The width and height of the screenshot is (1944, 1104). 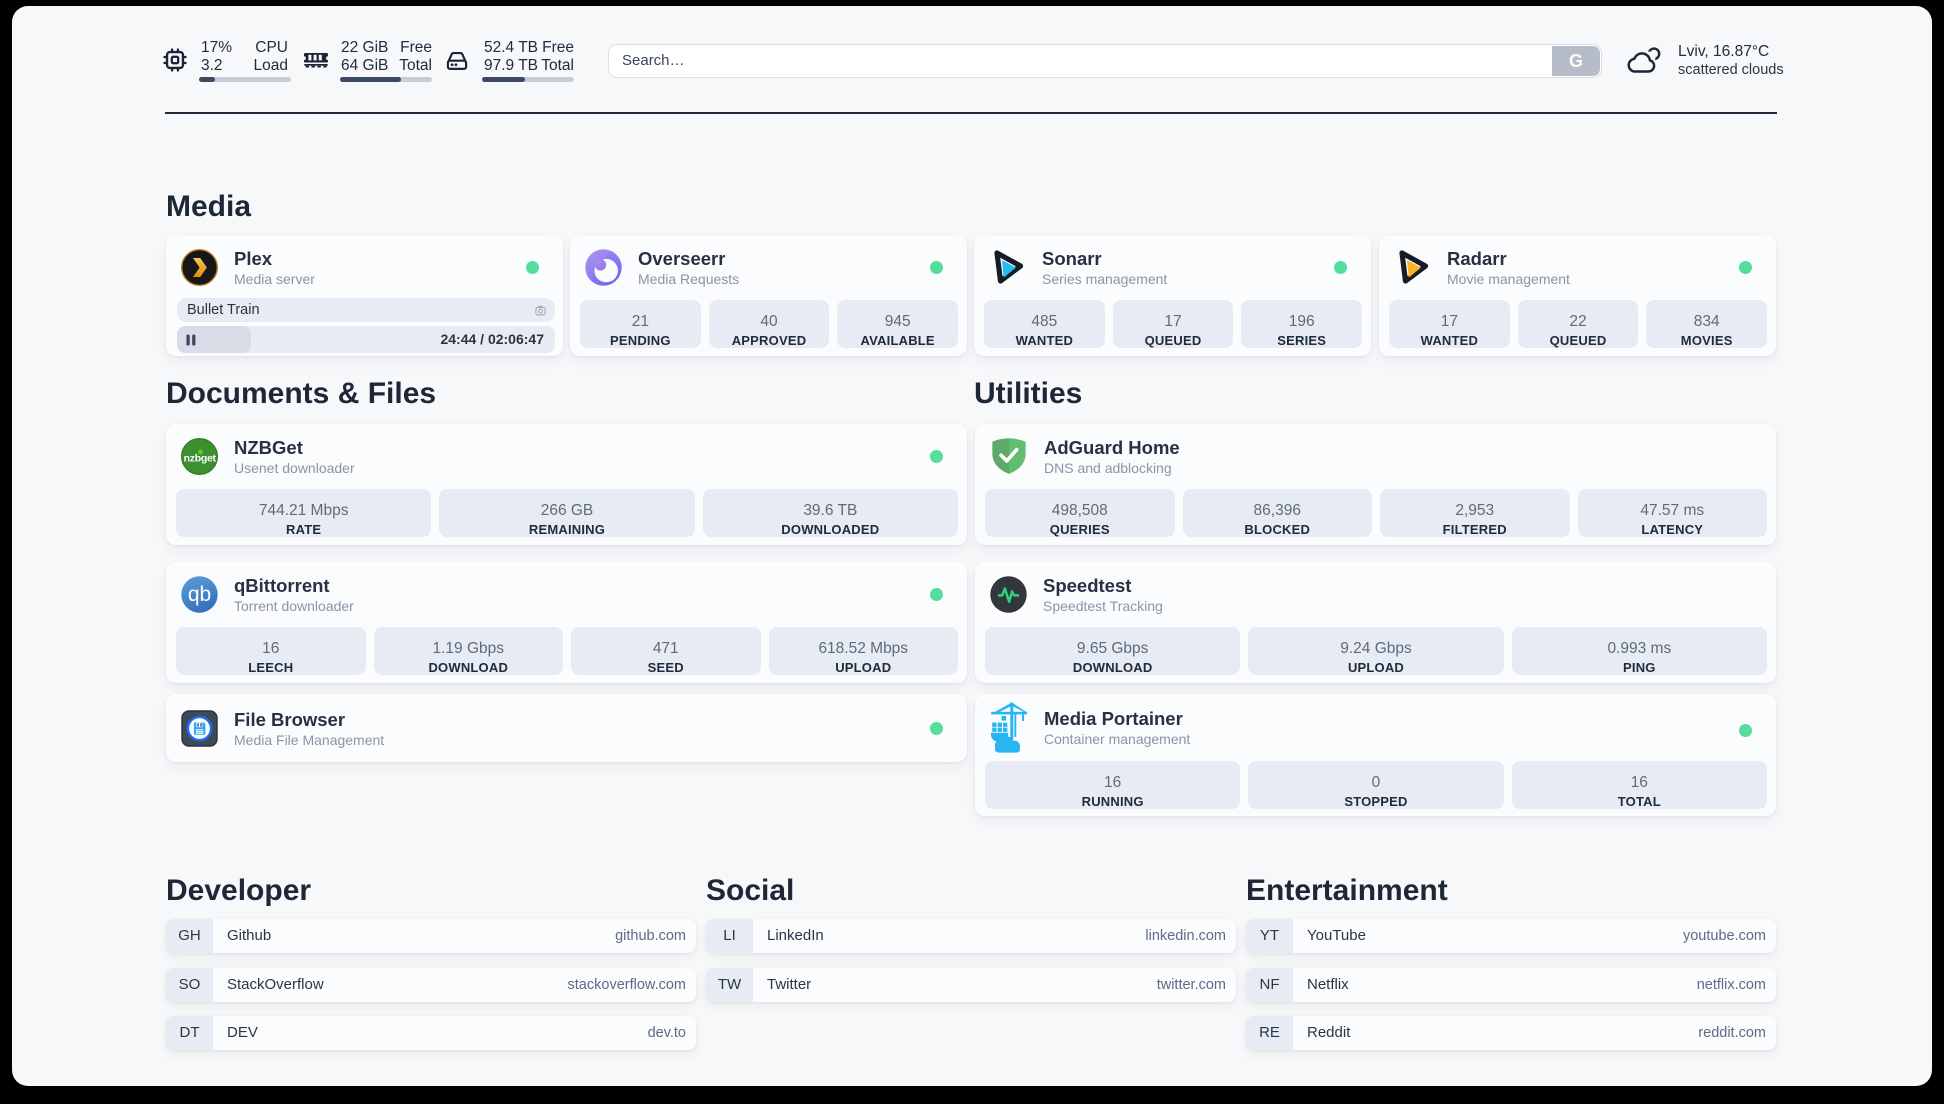 I want to click on svg-text: qb, so click(x=199, y=594).